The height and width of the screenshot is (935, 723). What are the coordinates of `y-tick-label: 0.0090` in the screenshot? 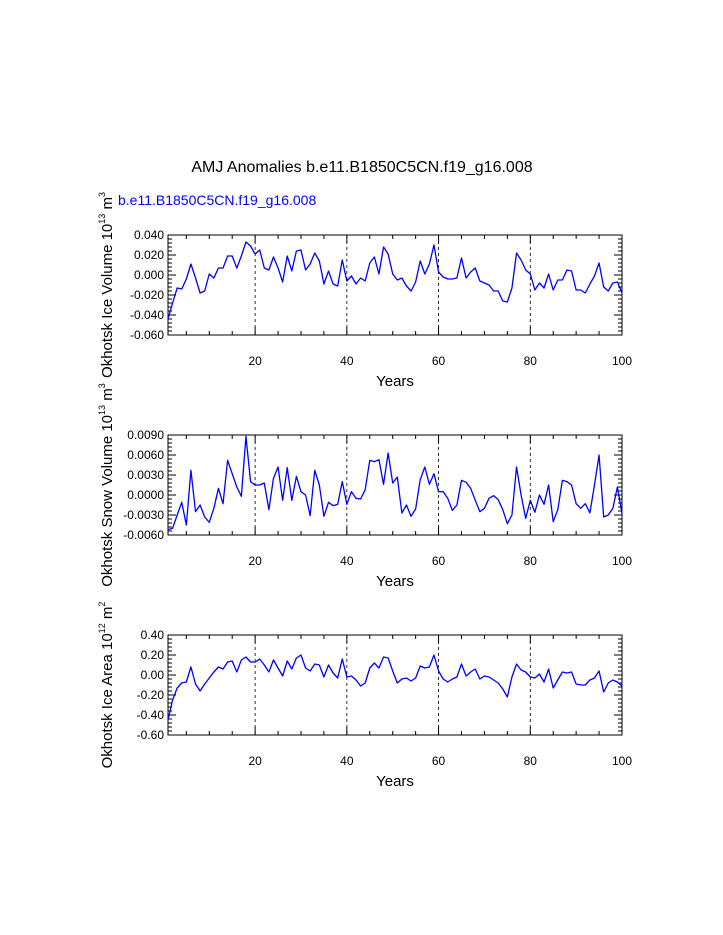 It's located at (145, 435).